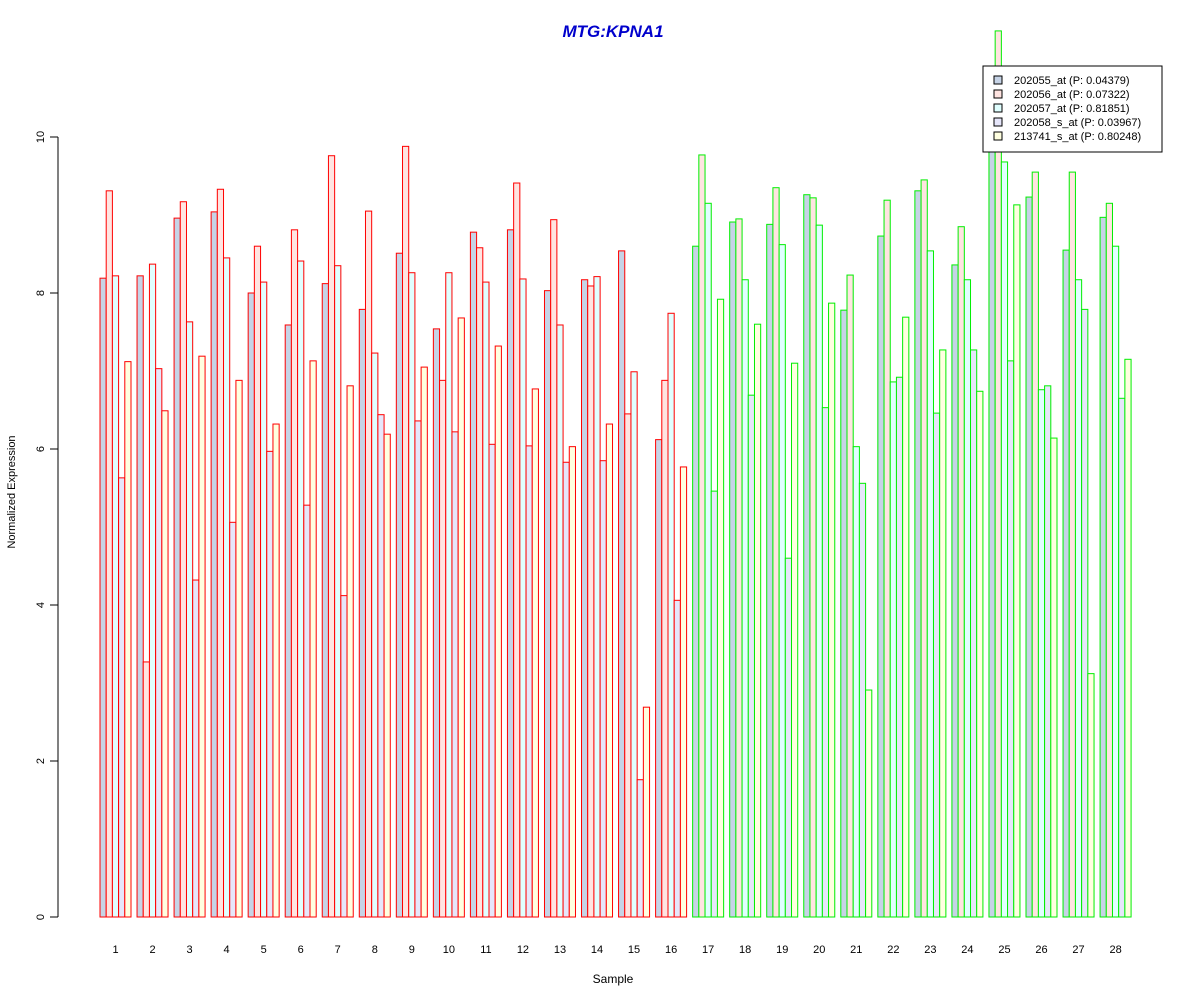 This screenshot has width=1200, height=1005. Describe the element at coordinates (412, 950) in the screenshot. I see `x-tick-label: 9` at that location.